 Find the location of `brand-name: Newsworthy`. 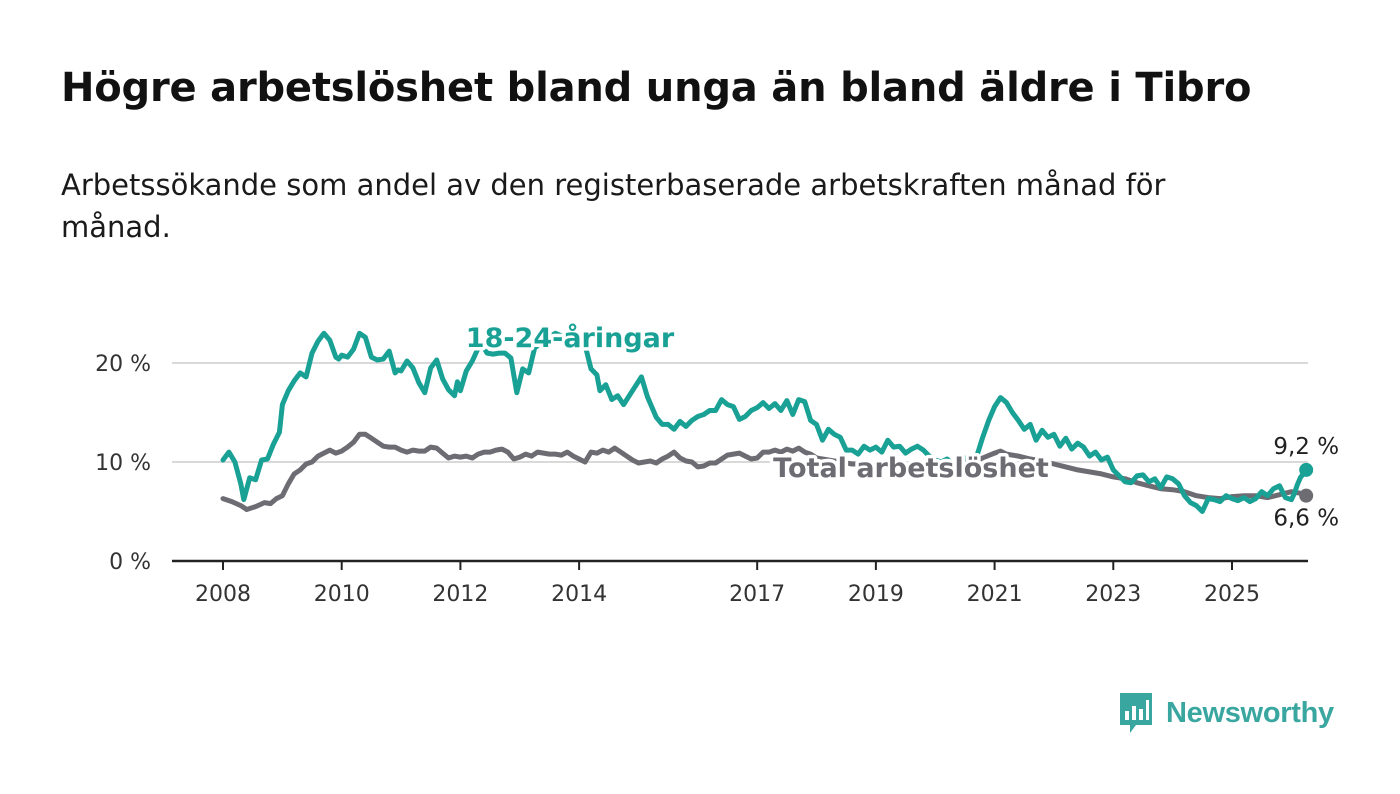

brand-name: Newsworthy is located at coordinates (1250, 712).